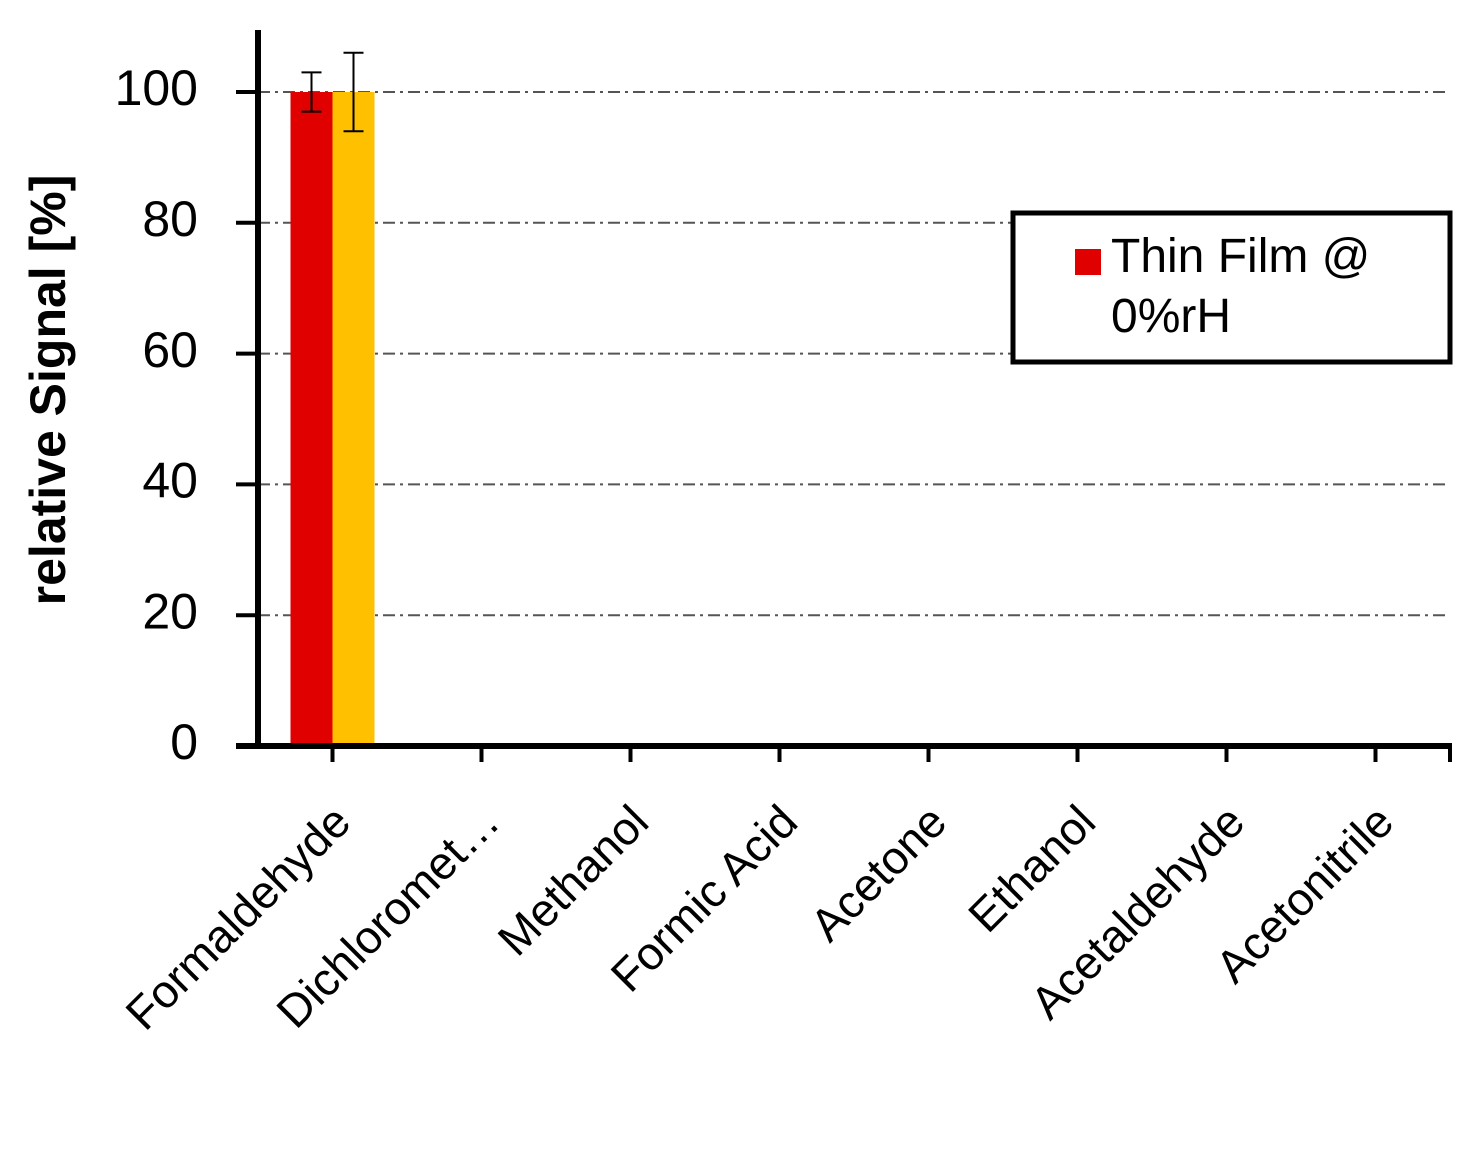 This screenshot has width=1481, height=1162. I want to click on y-axis-label: relative Signal [%], so click(48, 390).